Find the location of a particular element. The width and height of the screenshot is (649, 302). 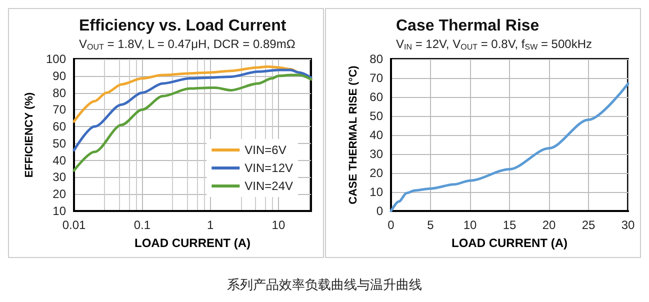

x-tick-label: 0.1 is located at coordinates (142, 225).